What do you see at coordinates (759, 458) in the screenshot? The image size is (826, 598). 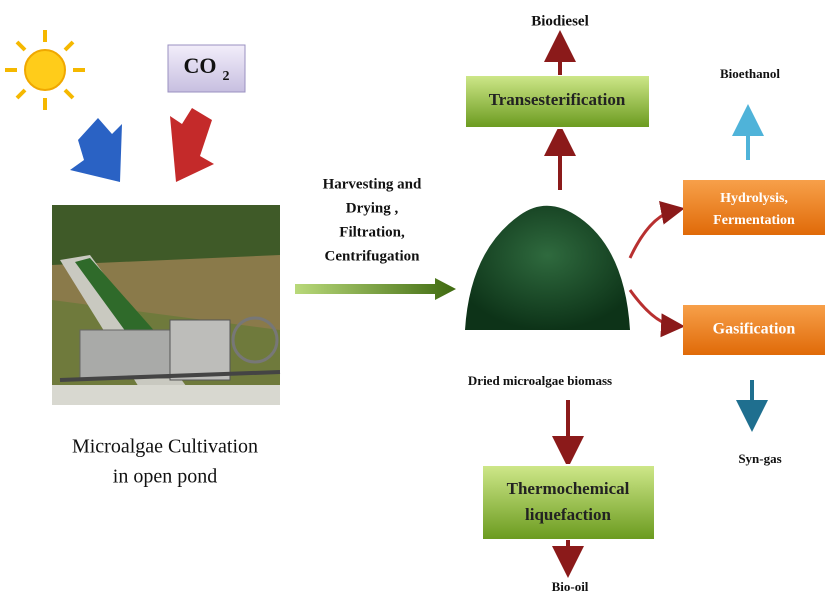 I see `syngas-label: Syn-gas` at bounding box center [759, 458].